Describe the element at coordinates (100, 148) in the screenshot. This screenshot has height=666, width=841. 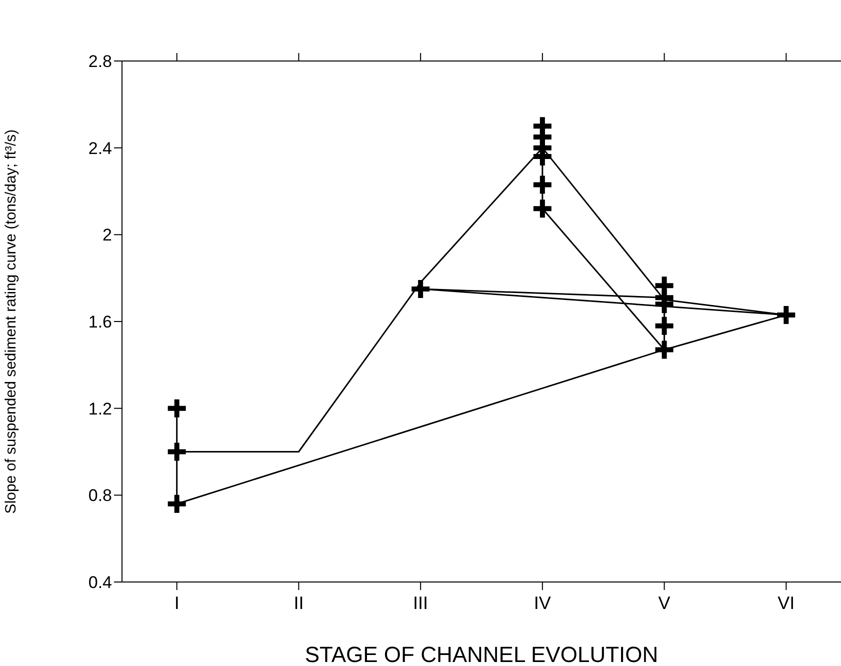
I see `y-tick-label: 2.4` at that location.